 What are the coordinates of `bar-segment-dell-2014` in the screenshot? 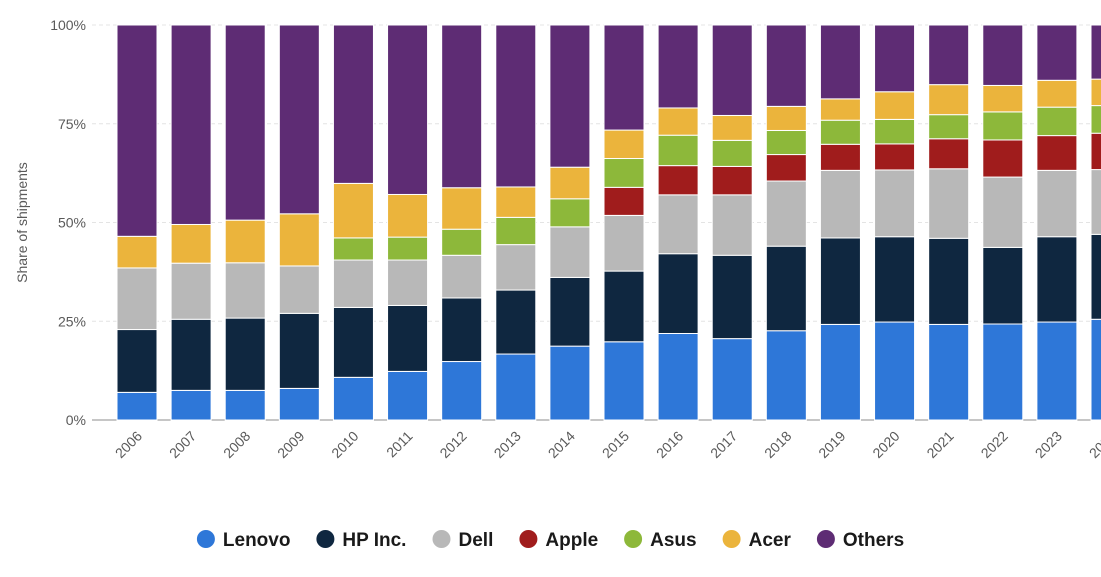 It's located at (570, 252).